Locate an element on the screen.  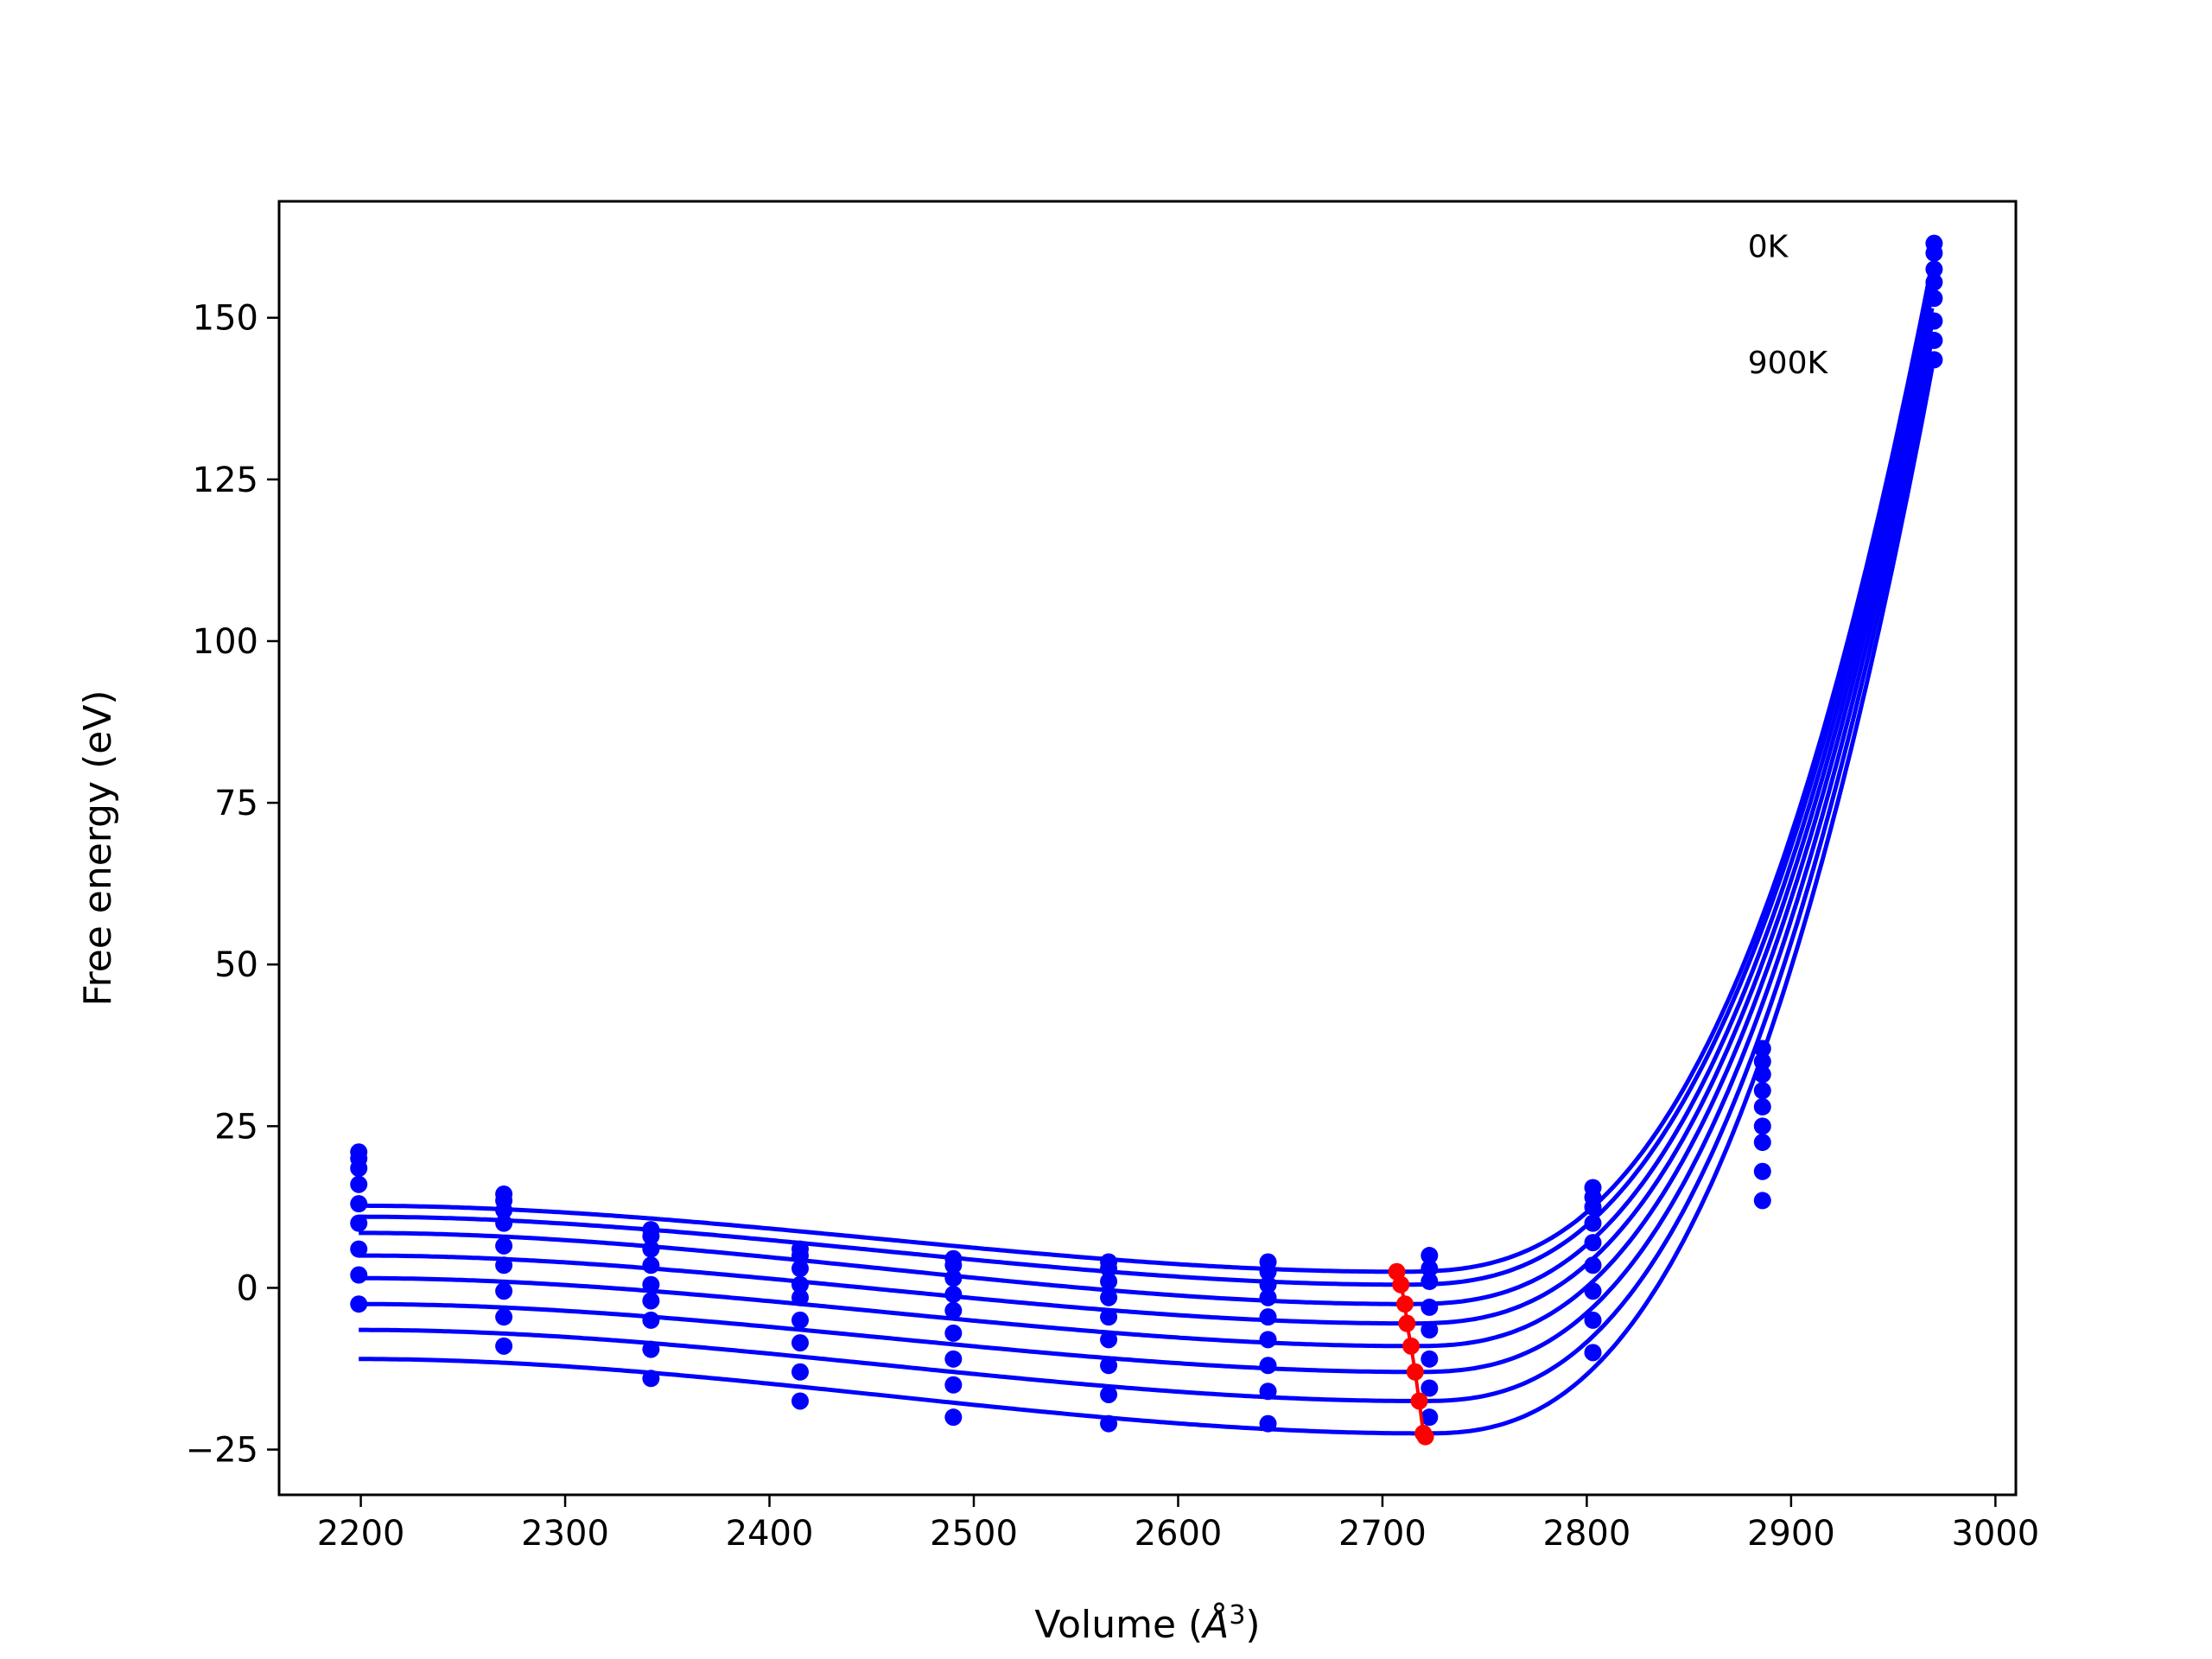
y-tick-label: 100 is located at coordinates (225, 642).